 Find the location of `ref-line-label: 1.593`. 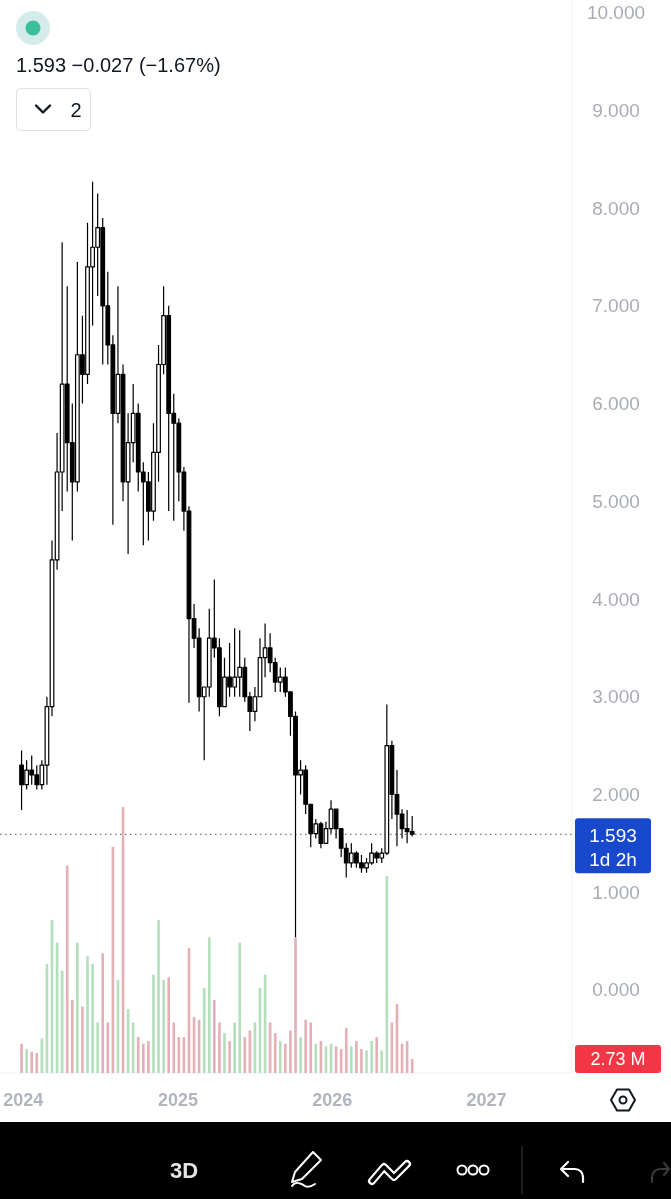

ref-line-label: 1.593 is located at coordinates (613, 835).